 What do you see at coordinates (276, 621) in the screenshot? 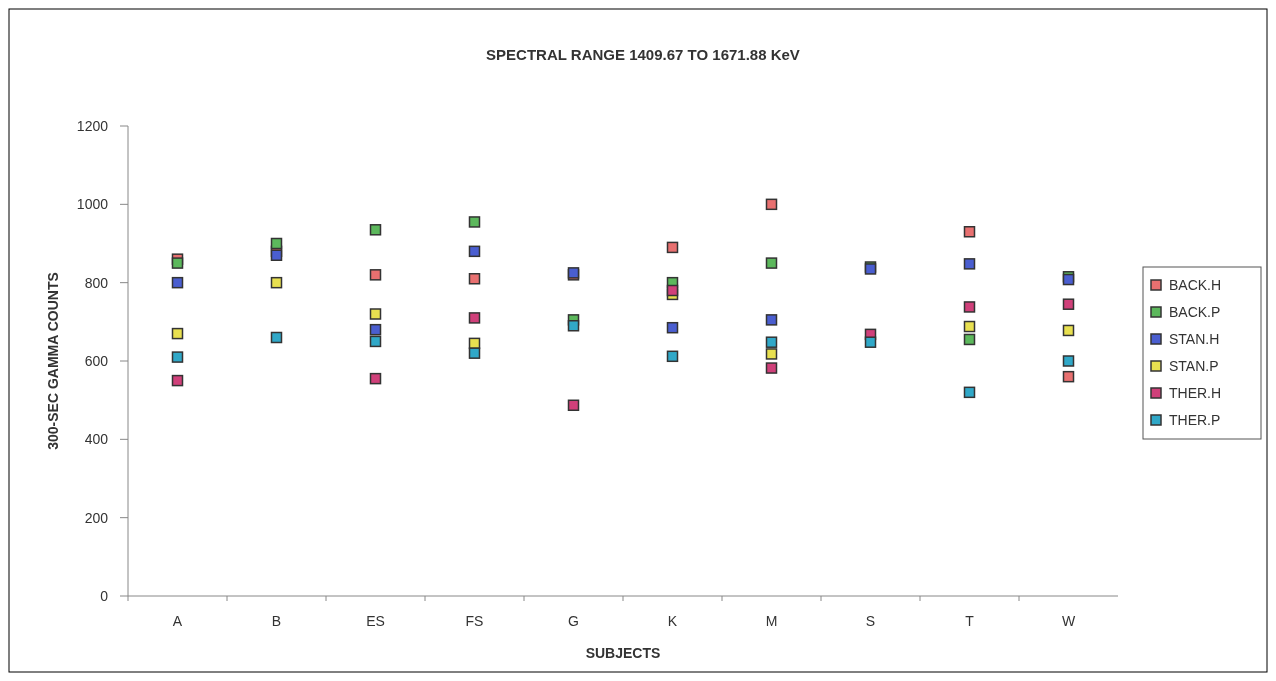
I see `x-tick-label: B` at bounding box center [276, 621].